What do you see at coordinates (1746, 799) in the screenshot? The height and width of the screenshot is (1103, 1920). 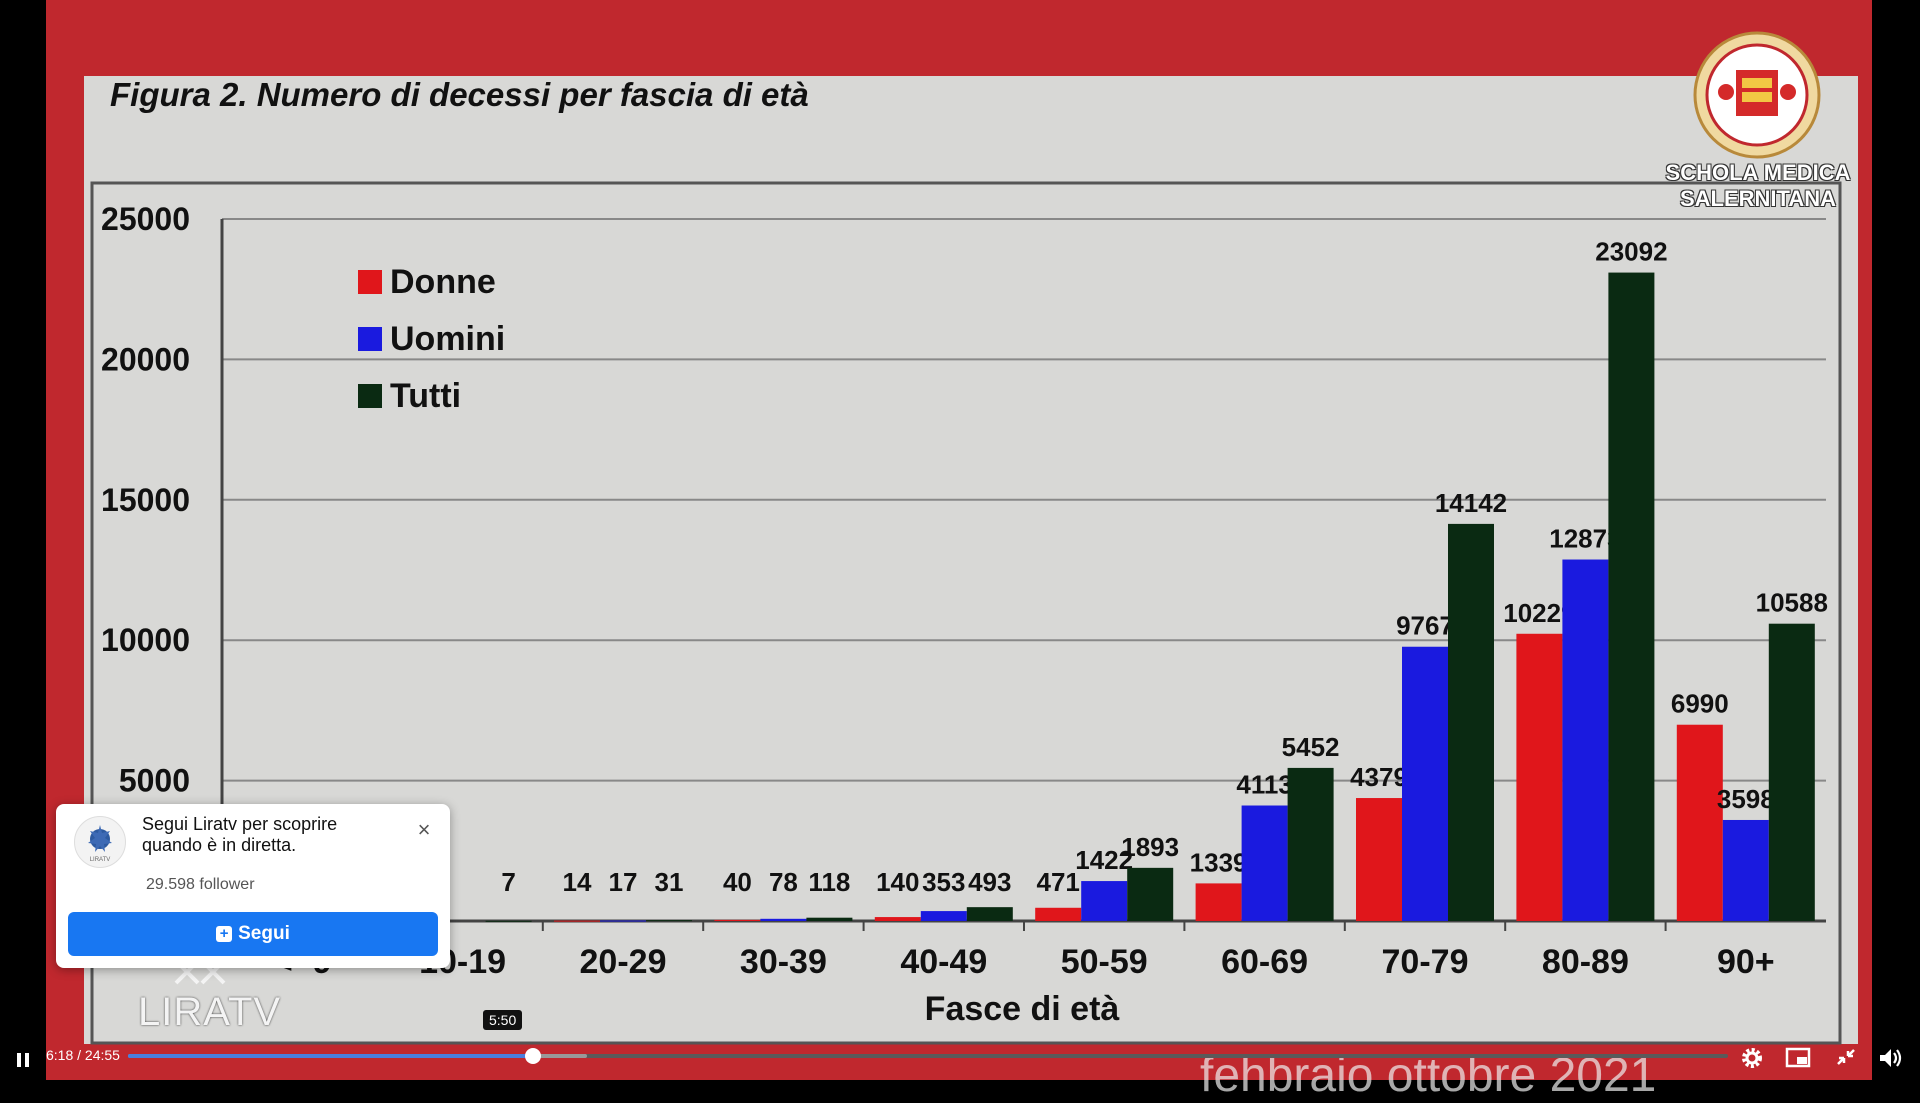 I see `data-label: 3598` at bounding box center [1746, 799].